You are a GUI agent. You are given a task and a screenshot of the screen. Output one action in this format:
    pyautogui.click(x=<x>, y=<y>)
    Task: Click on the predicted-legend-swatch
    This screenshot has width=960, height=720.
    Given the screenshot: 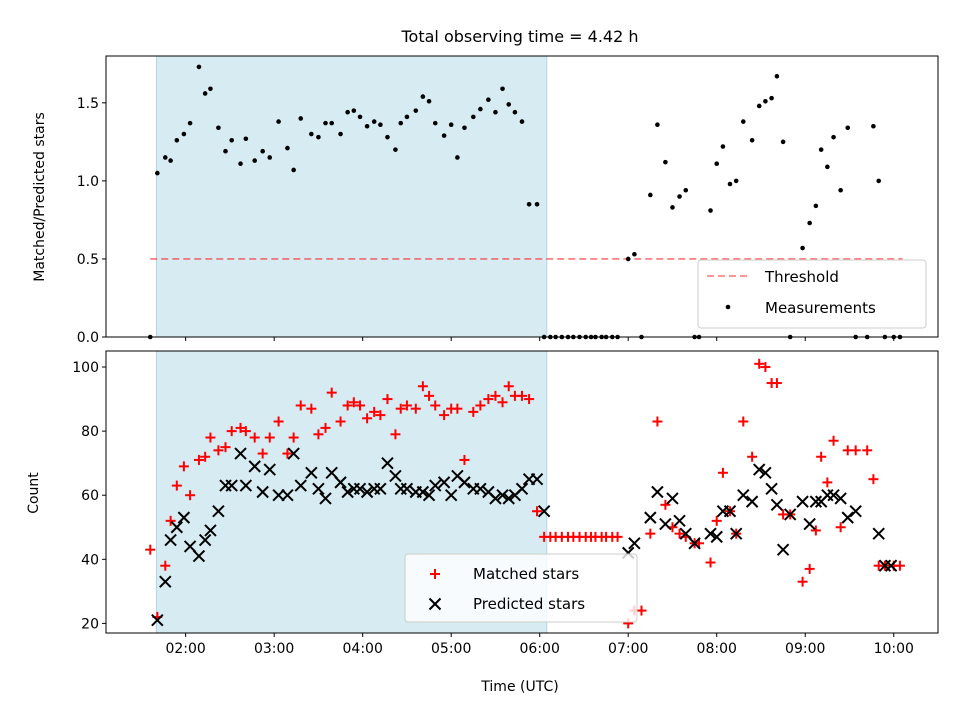 What is the action you would take?
    pyautogui.click(x=435, y=604)
    